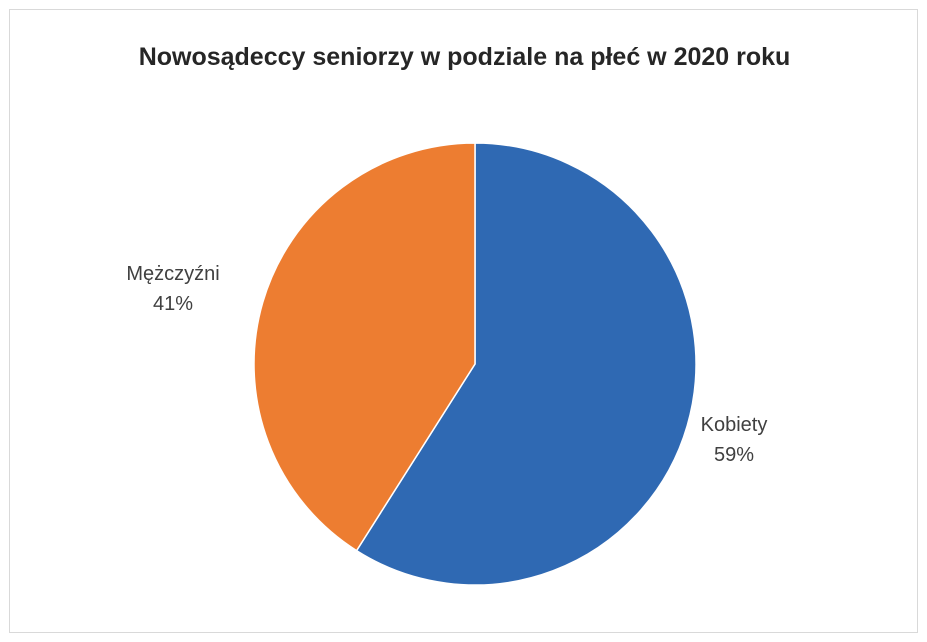 The height and width of the screenshot is (642, 927). Describe the element at coordinates (173, 304) in the screenshot. I see `data-label-percent: 41%` at that location.